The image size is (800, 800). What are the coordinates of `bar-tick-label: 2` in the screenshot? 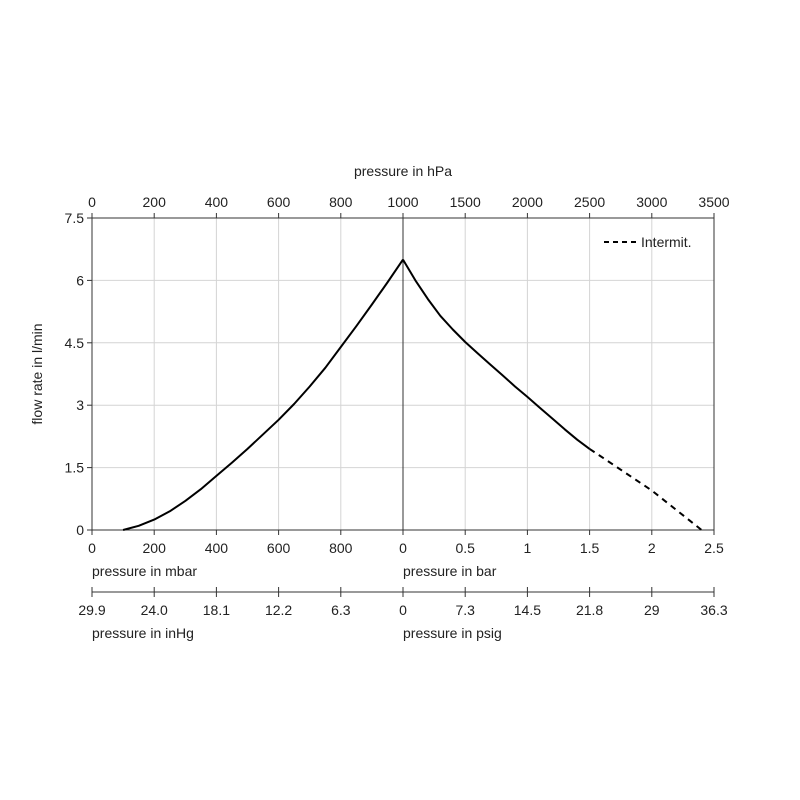 It's located at (652, 548).